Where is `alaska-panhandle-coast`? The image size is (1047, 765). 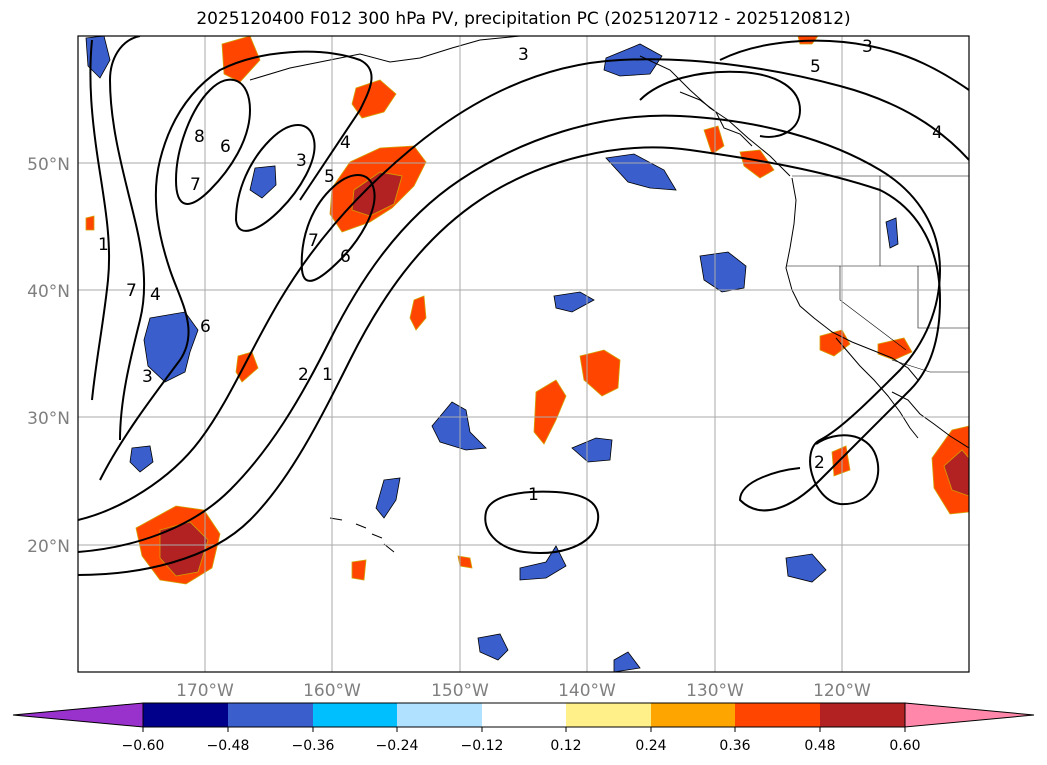
alaska-panhandle-coast is located at coordinates (715, 116).